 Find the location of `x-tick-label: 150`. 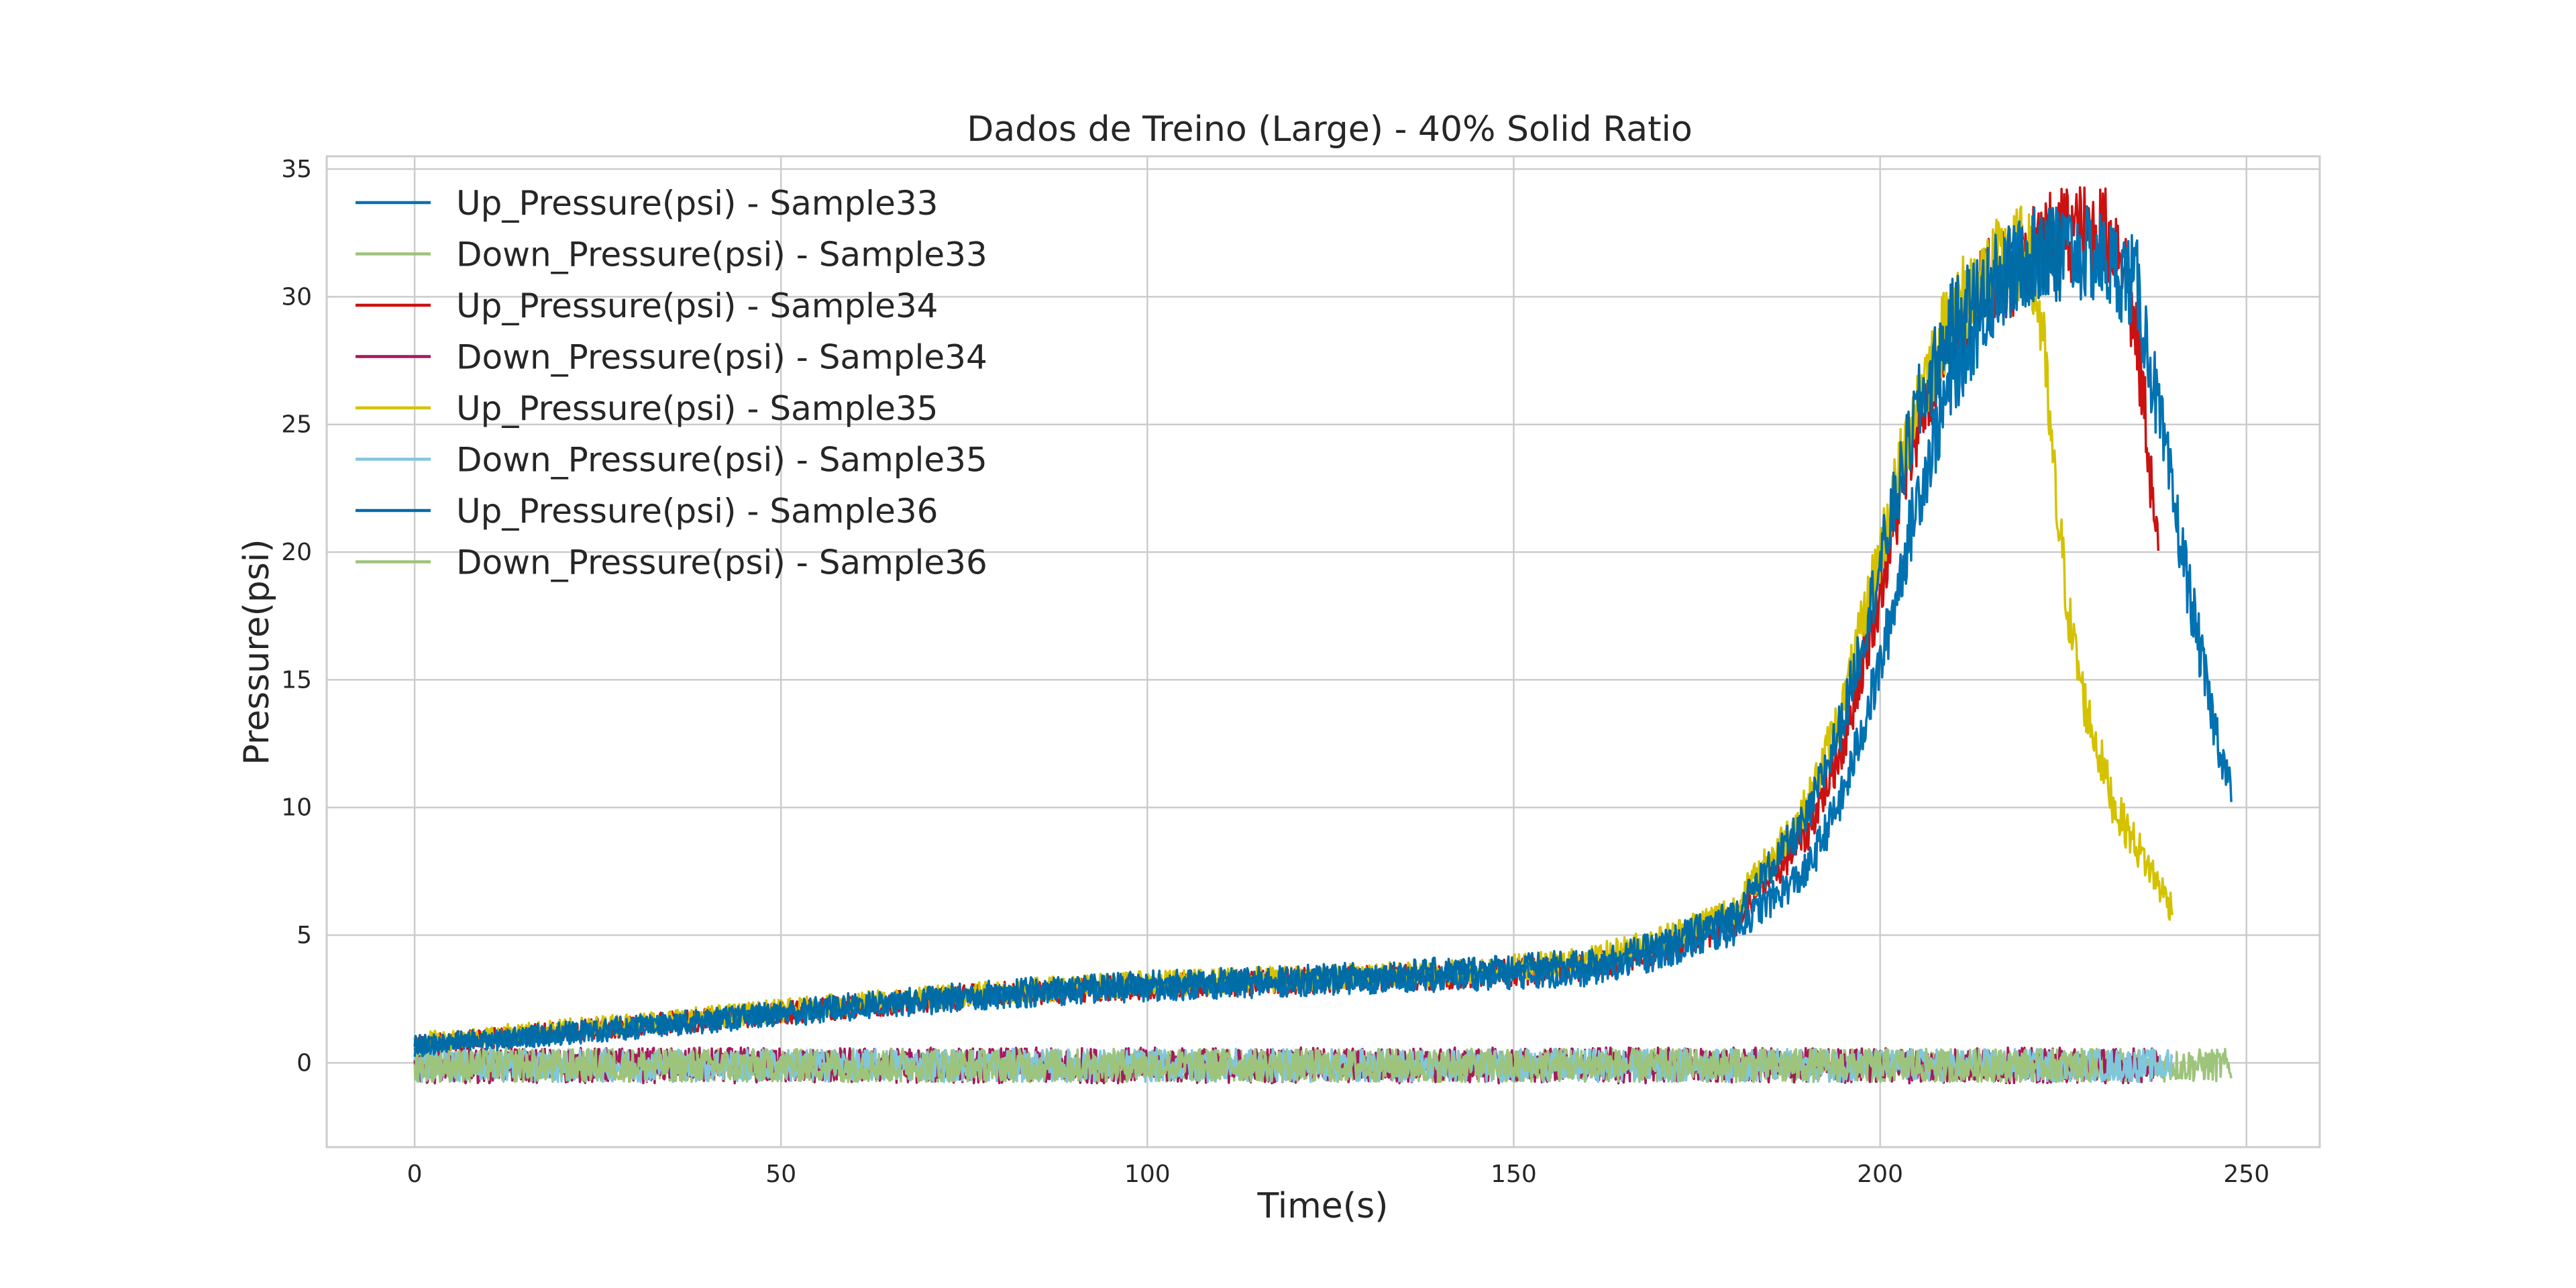

x-tick-label: 150 is located at coordinates (1514, 1174).